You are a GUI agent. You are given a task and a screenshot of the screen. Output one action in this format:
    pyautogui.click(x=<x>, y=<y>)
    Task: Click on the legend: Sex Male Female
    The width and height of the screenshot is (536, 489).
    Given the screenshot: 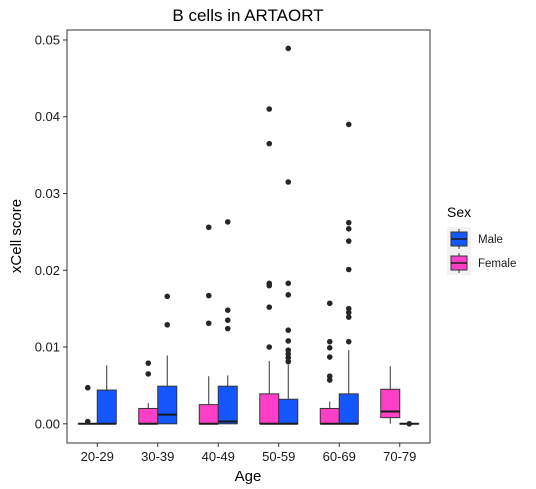 What is the action you would take?
    pyautogui.click(x=481, y=239)
    